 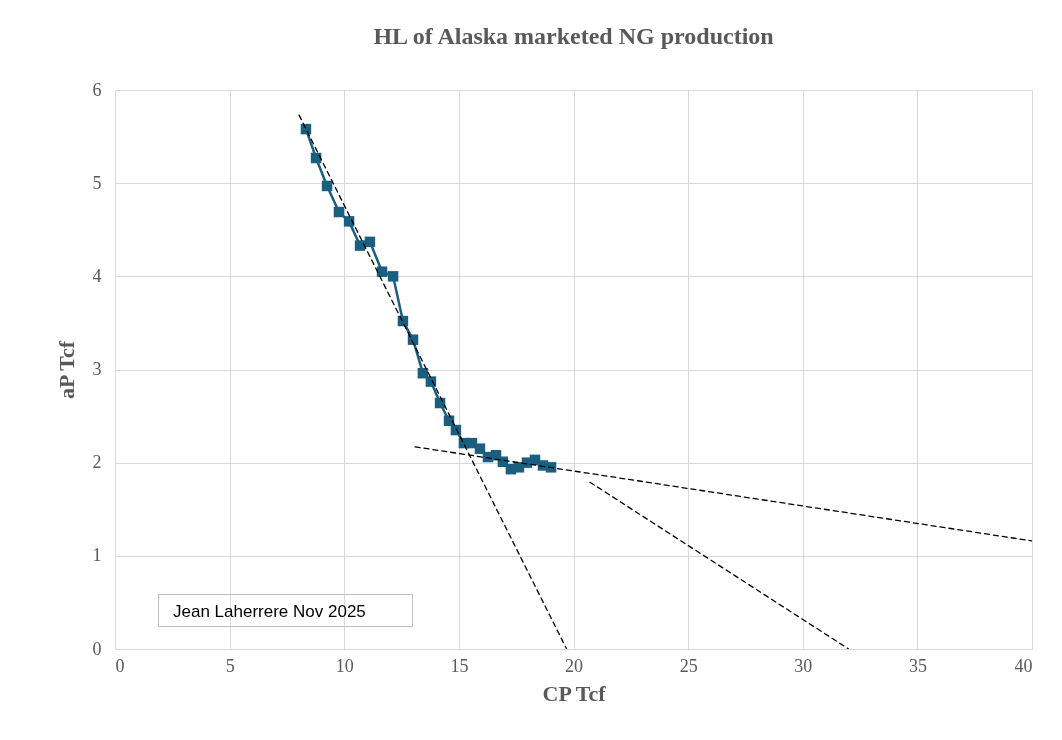 What do you see at coordinates (97, 89) in the screenshot?
I see `y-tick-label: 6` at bounding box center [97, 89].